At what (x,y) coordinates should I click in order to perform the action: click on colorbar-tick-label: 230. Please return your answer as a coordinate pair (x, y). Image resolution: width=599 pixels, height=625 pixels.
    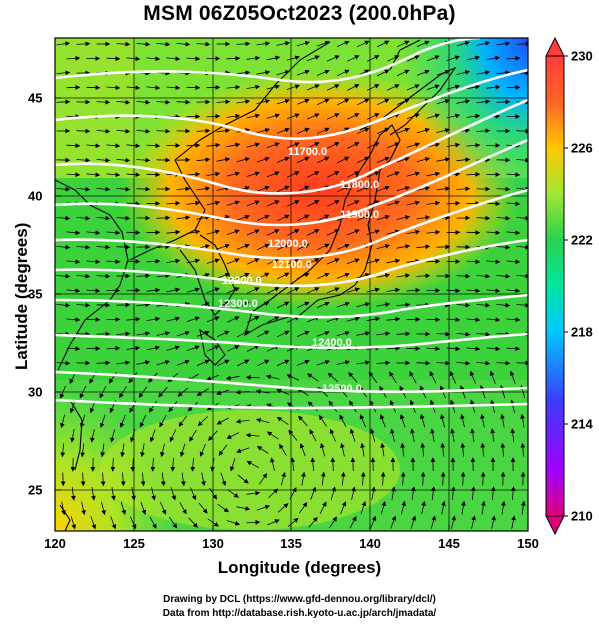
    Looking at the image, I should click on (582, 56).